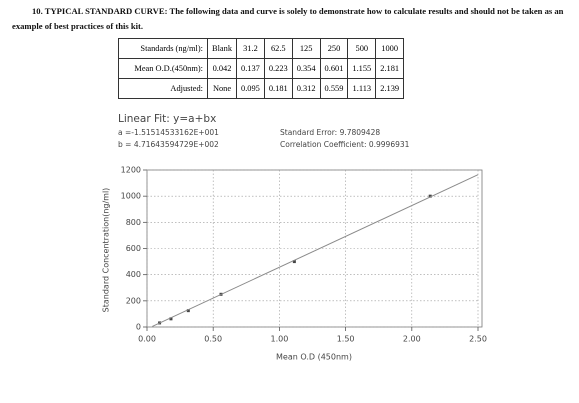 This screenshot has height=403, width=579. What do you see at coordinates (213, 339) in the screenshot?
I see `x-tick-label: 0.50` at bounding box center [213, 339].